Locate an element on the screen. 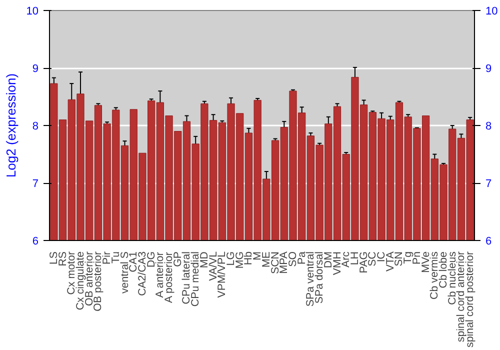 This screenshot has width=500, height=350. y2-tick-label: 8 is located at coordinates (489, 126).